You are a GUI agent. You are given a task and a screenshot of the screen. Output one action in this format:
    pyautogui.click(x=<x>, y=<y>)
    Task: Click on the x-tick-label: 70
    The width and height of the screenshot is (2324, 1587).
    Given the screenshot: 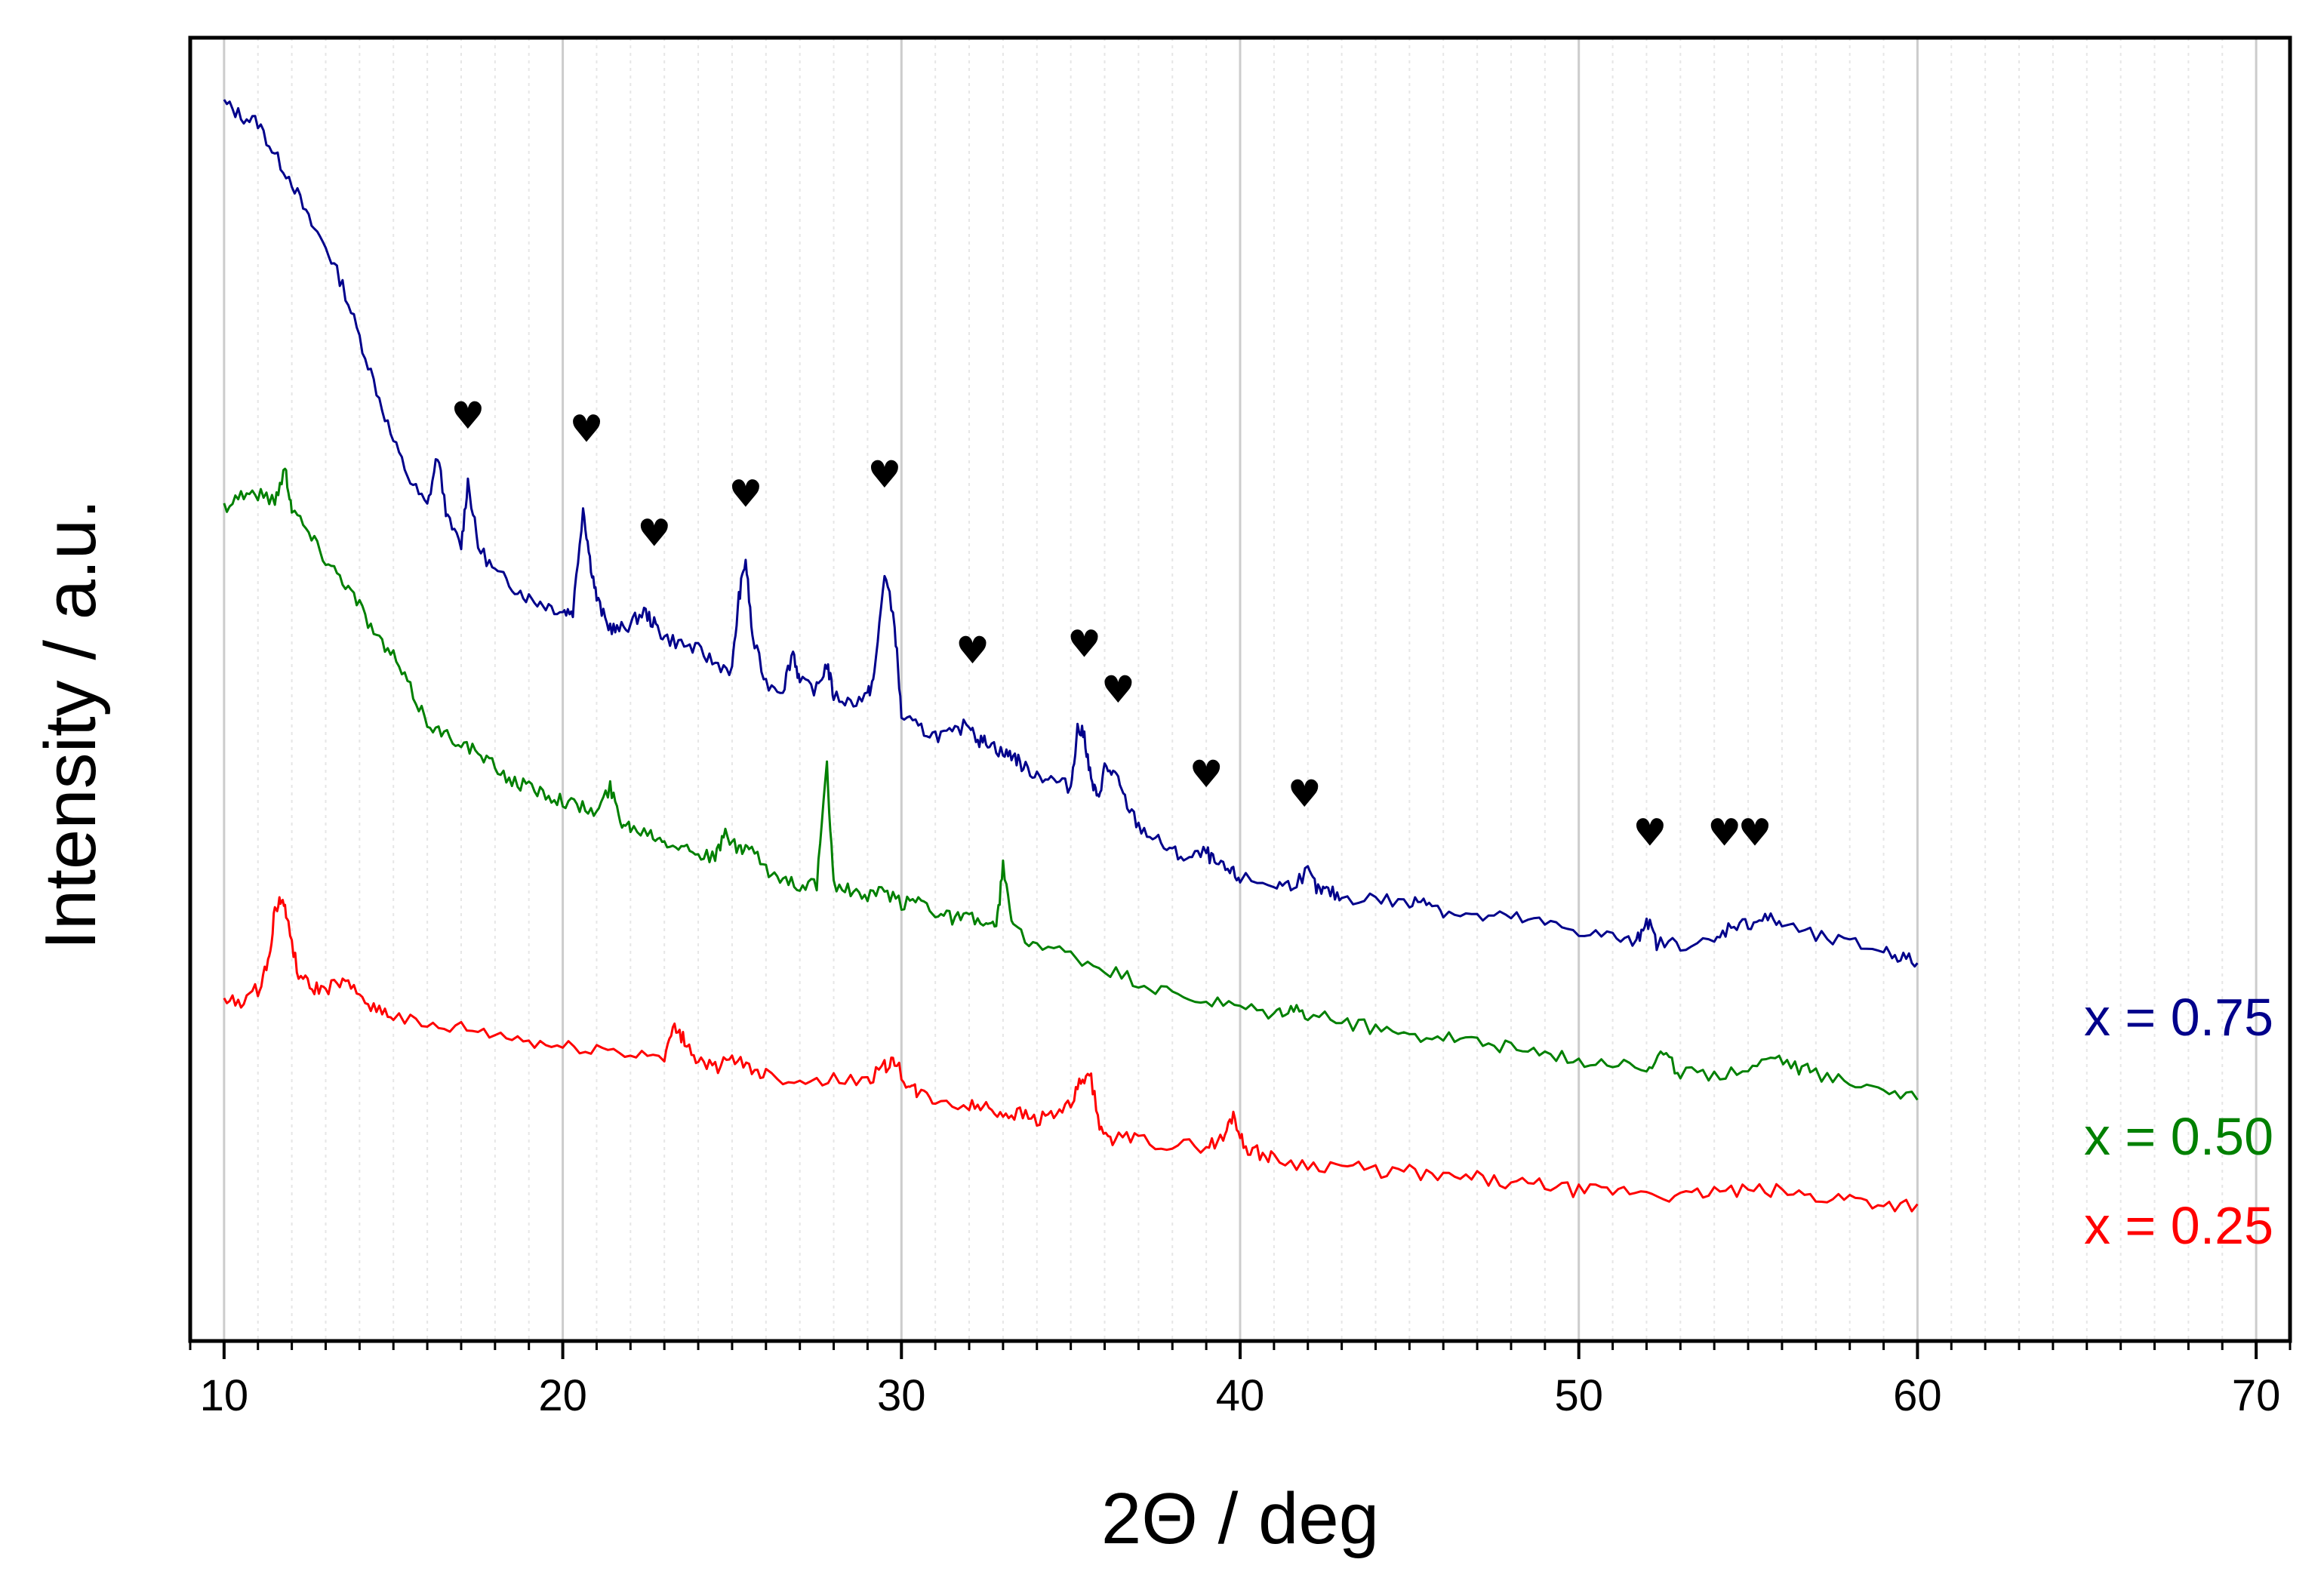 What is the action you would take?
    pyautogui.click(x=2256, y=1395)
    